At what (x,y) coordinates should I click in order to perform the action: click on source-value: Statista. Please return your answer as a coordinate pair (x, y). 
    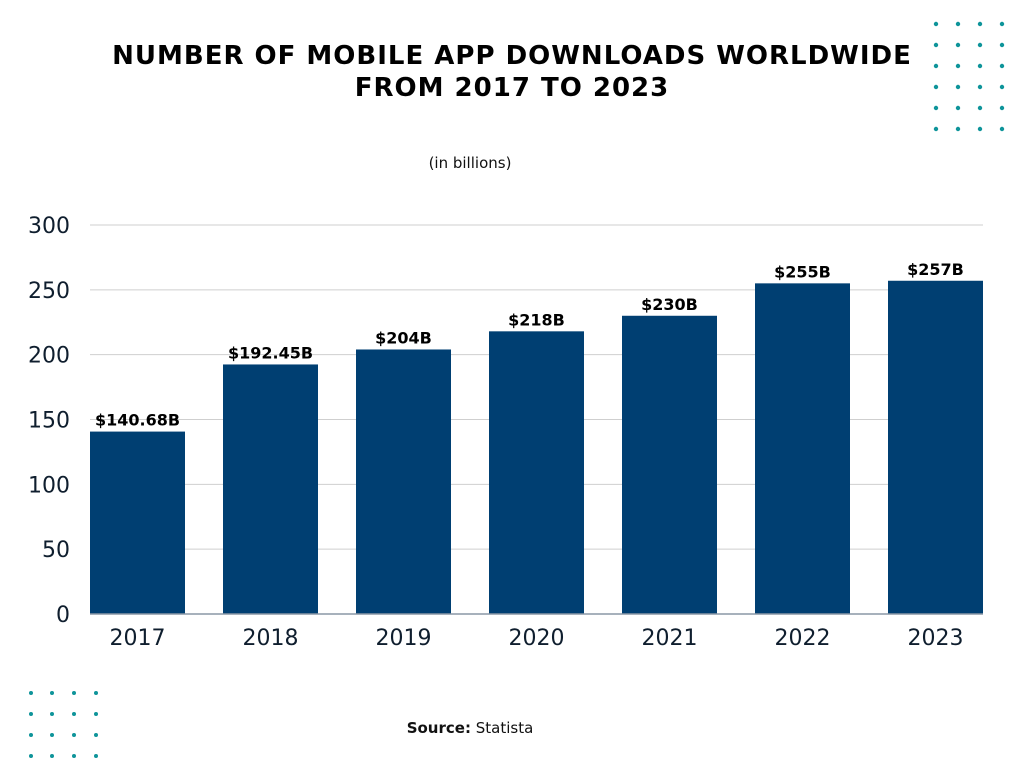
    Looking at the image, I should click on (504, 728).